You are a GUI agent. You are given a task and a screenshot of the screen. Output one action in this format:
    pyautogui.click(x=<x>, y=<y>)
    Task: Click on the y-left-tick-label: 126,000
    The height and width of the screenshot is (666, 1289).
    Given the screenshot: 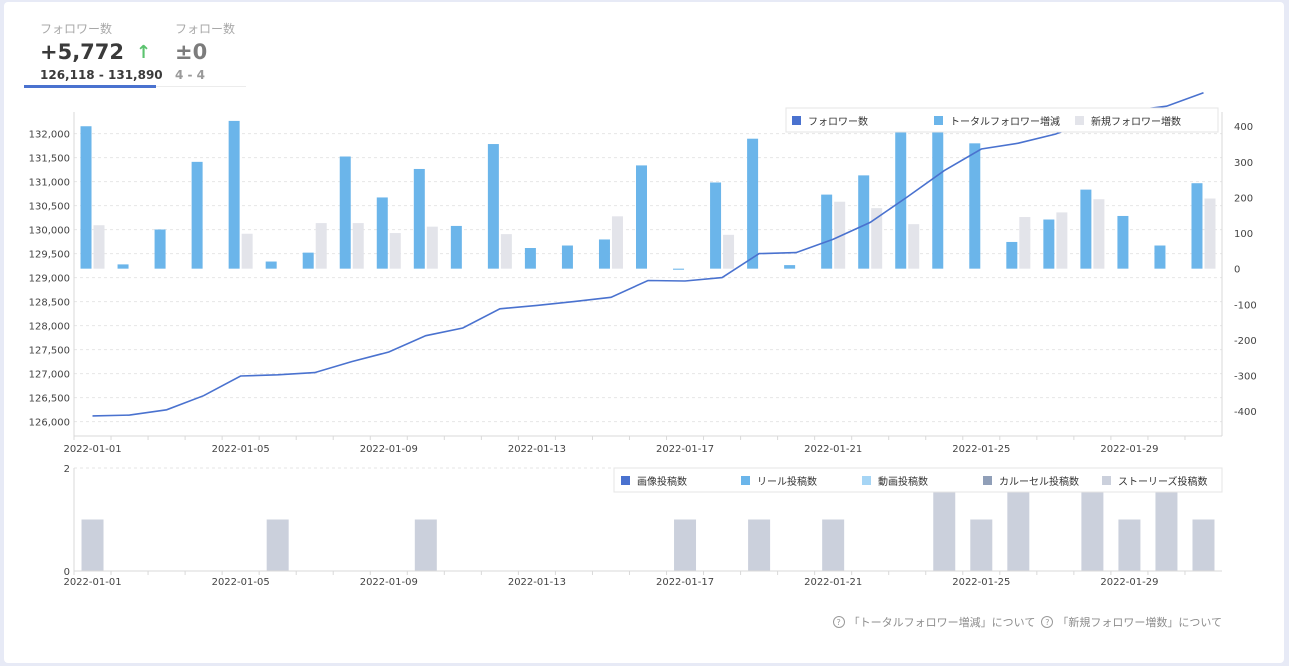 What is the action you would take?
    pyautogui.click(x=49, y=423)
    